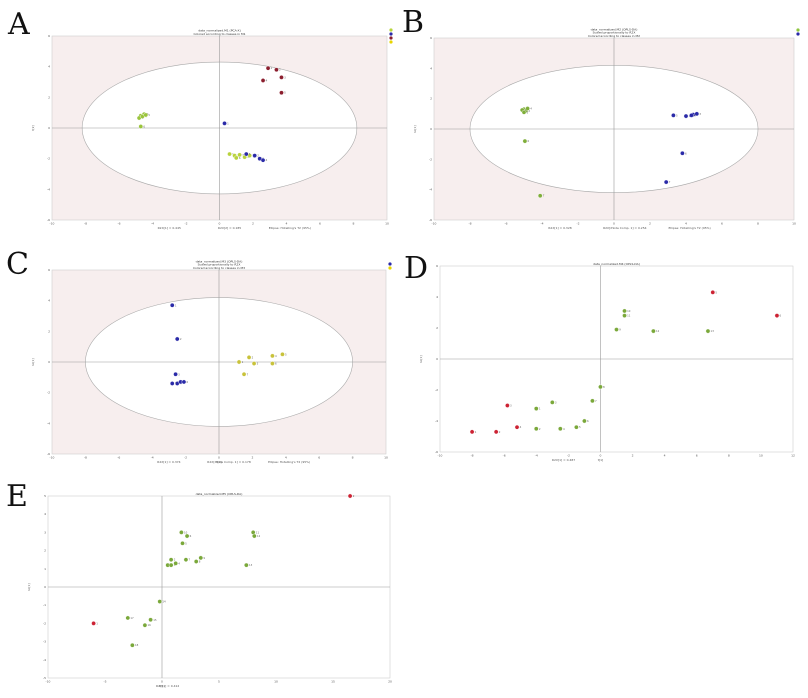  Describe the element at coordinates (437, 297) in the screenshot. I see `y-tick-label: 4` at that location.